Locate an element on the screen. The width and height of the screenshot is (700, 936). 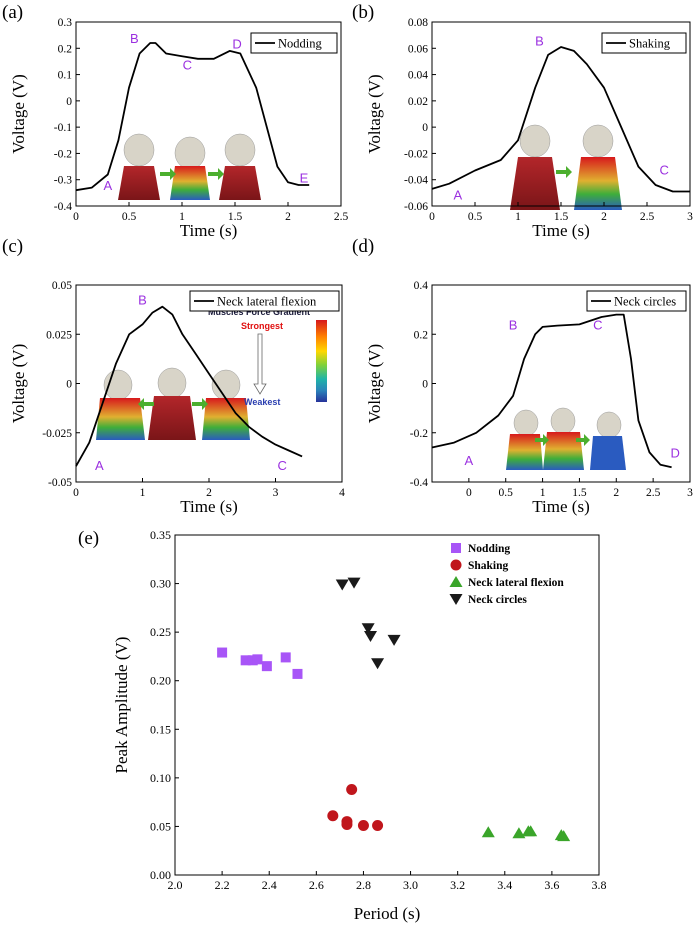
panel-label-d: (d) is located at coordinates (363, 246).